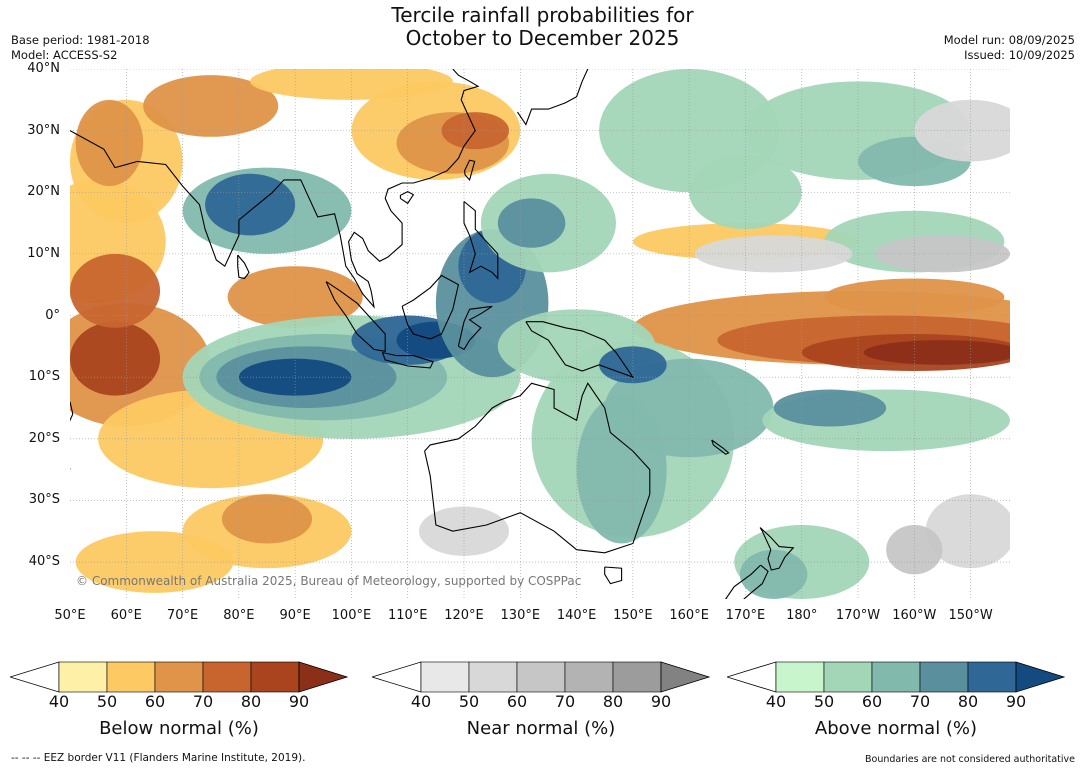  What do you see at coordinates (52, 315) in the screenshot?
I see `latitude-label: 0°` at bounding box center [52, 315].